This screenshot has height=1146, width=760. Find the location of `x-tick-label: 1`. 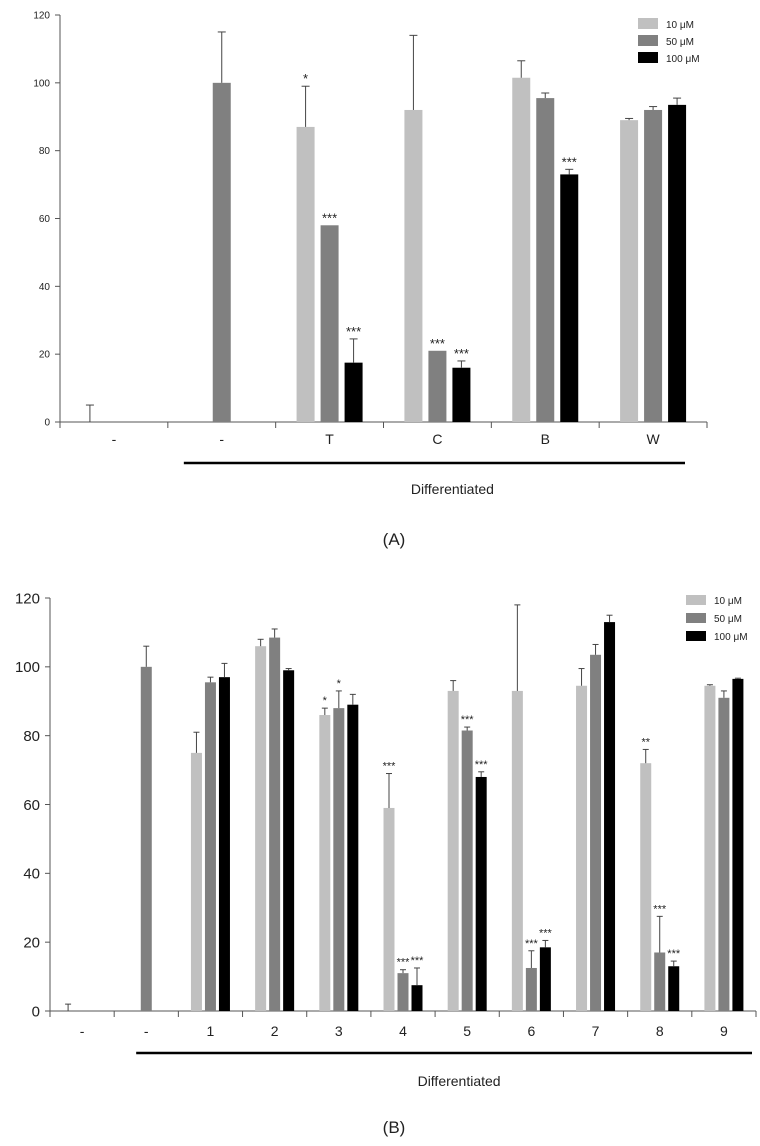

x-tick-label: 1 is located at coordinates (211, 1031).